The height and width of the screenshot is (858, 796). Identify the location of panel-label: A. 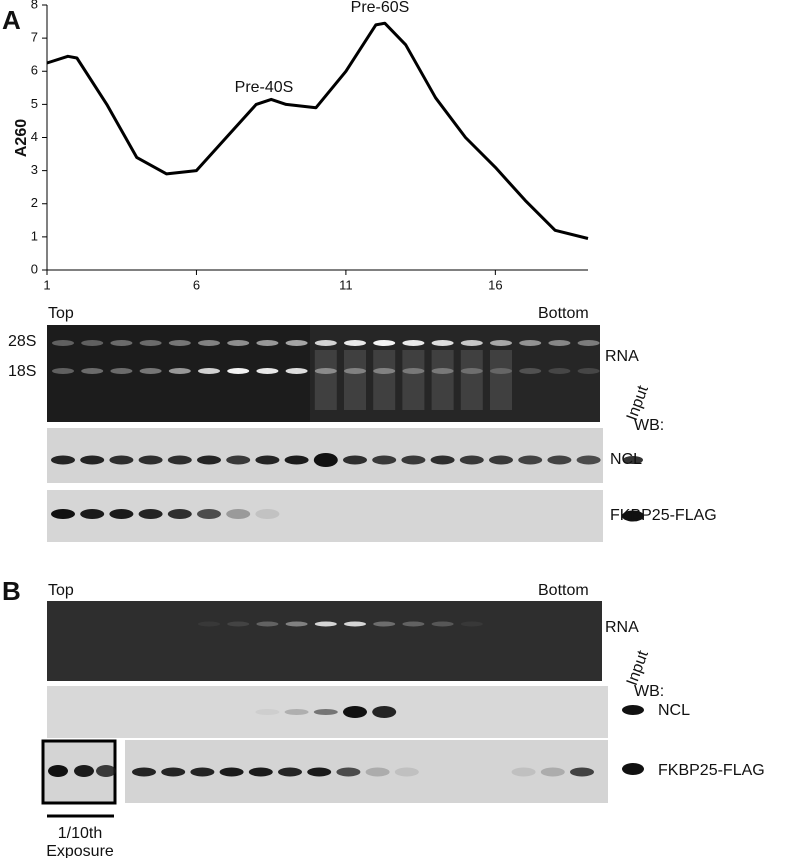
(11, 20).